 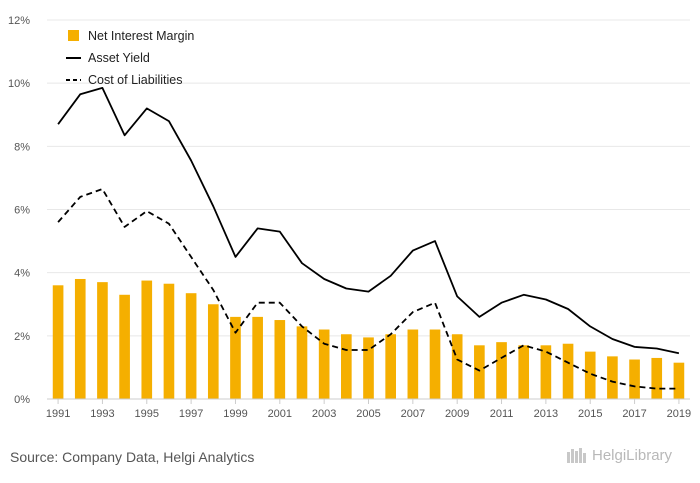 I want to click on y-tick-label: 2%, so click(x=22, y=337).